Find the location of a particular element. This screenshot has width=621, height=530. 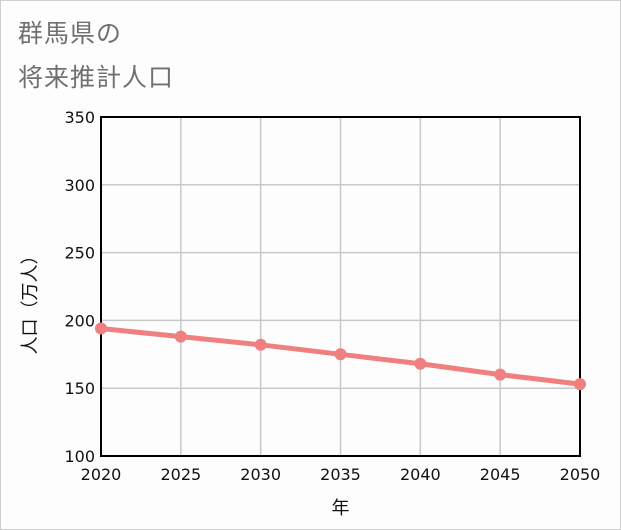

x-tick-label: 2050 is located at coordinates (580, 474).